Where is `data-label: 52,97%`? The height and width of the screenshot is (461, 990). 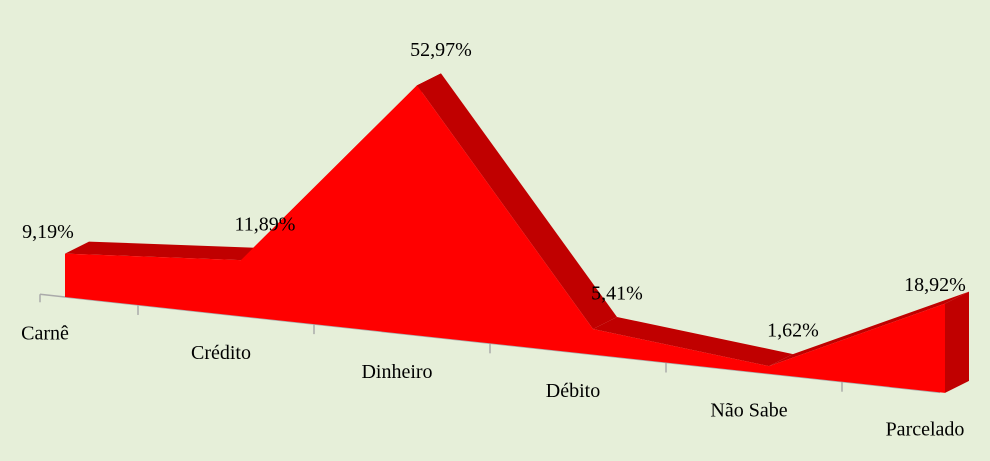
data-label: 52,97% is located at coordinates (441, 50).